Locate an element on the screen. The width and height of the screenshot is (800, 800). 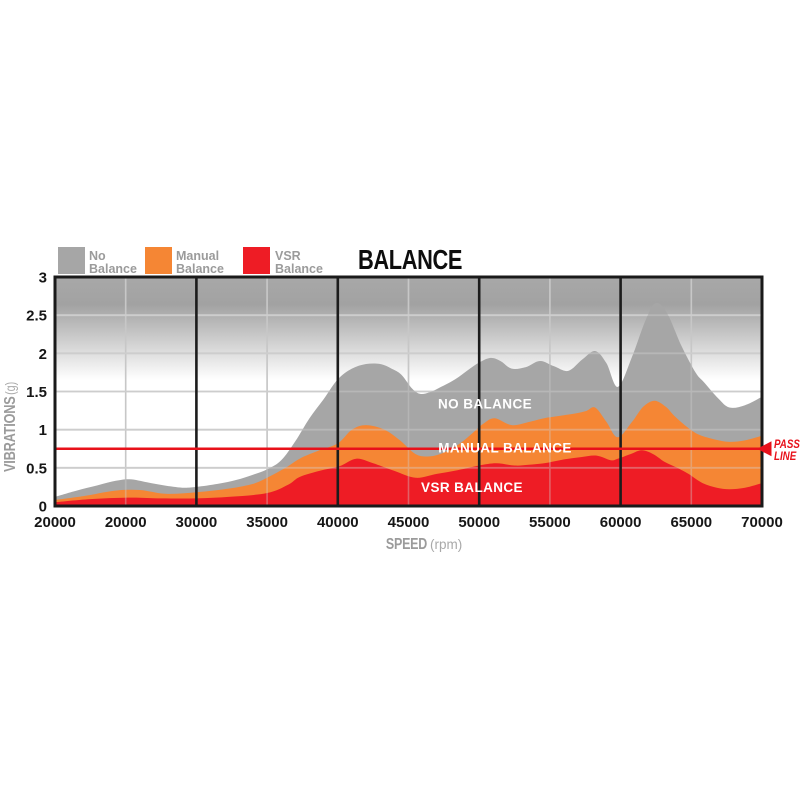
y-tick-label: 1 is located at coordinates (43, 430).